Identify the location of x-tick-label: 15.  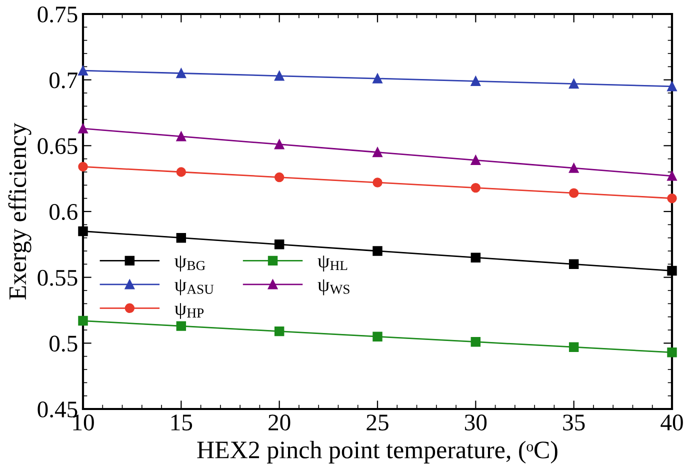
(181, 422).